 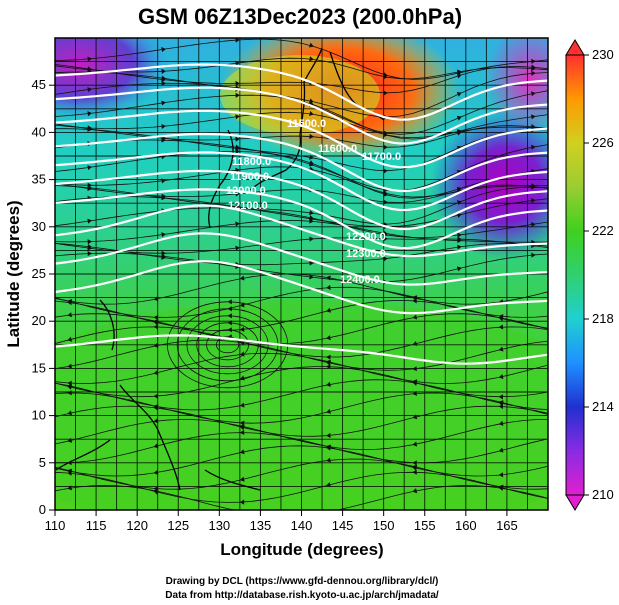 What do you see at coordinates (603, 406) in the screenshot?
I see `colorbar-tick-label: 214` at bounding box center [603, 406].